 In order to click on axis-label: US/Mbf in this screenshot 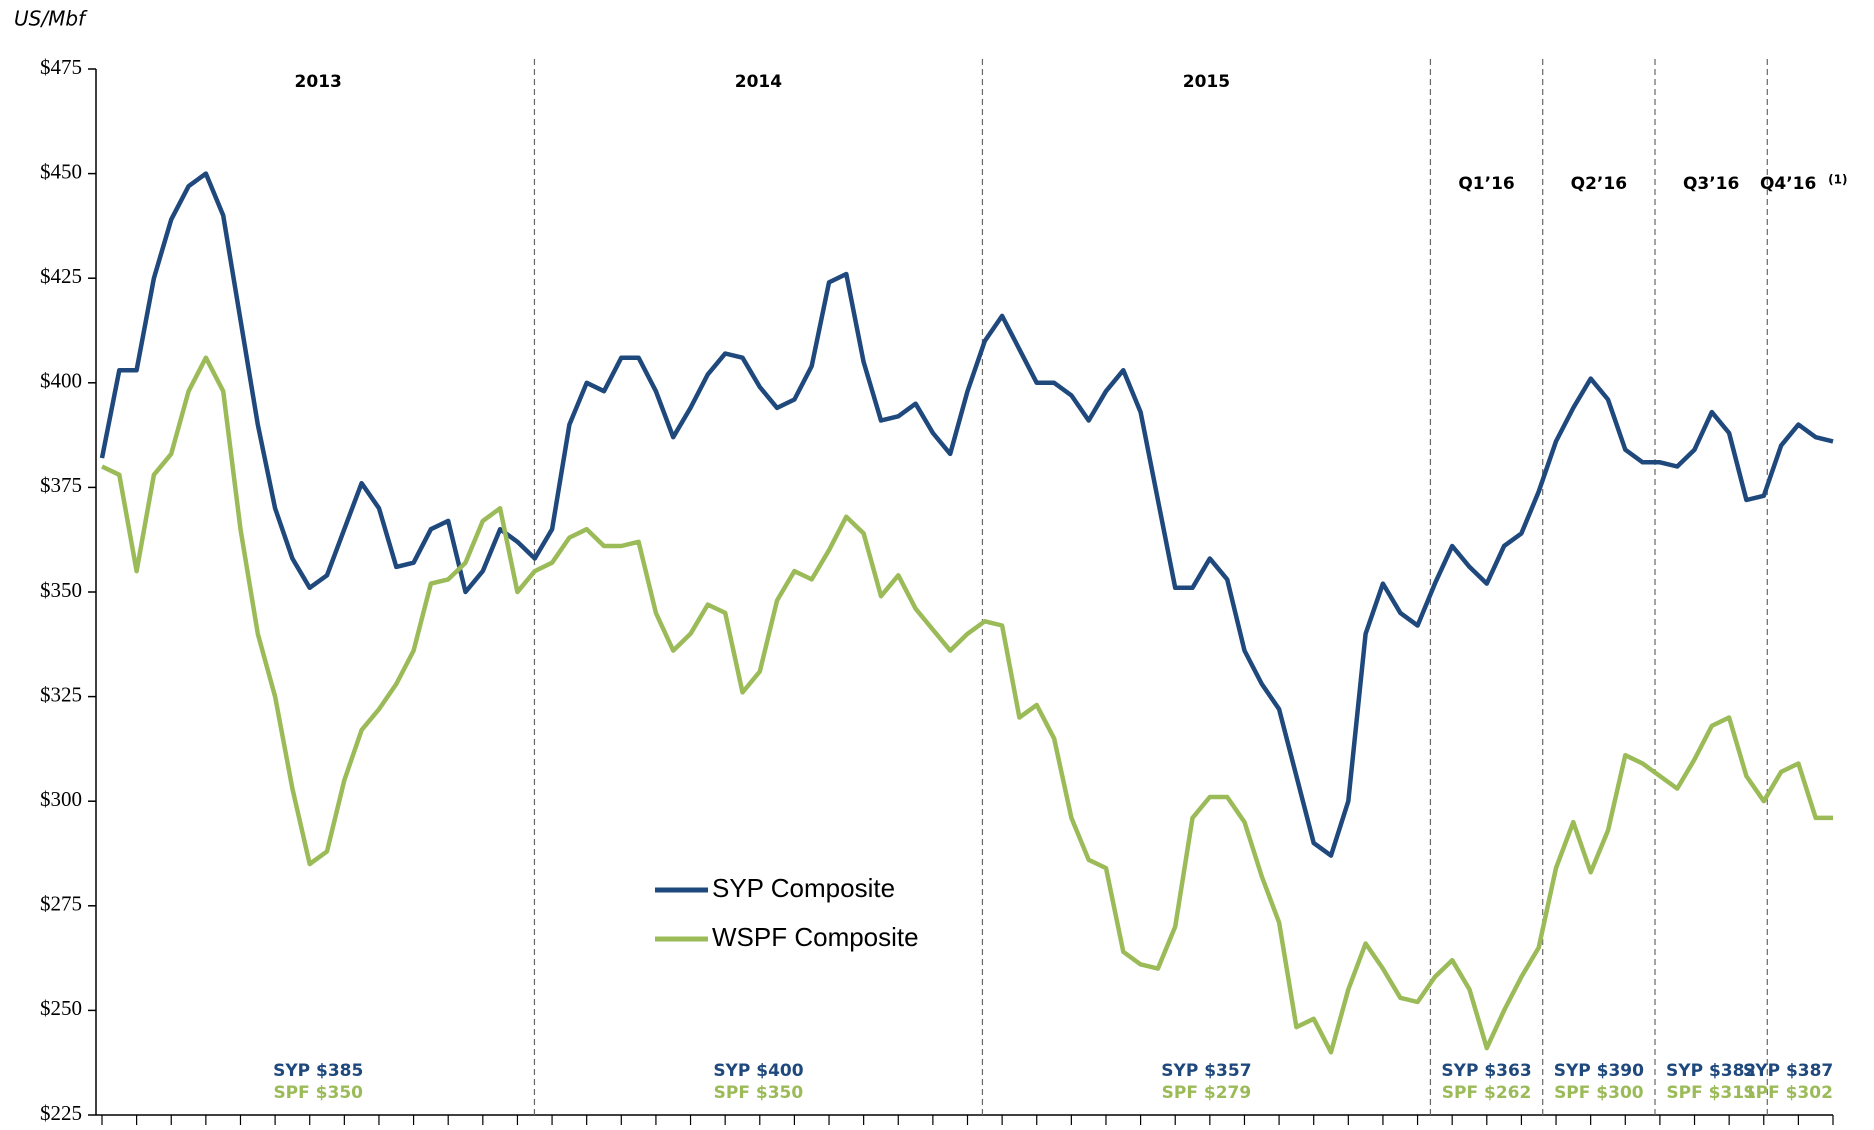, I will do `click(51, 19)`.